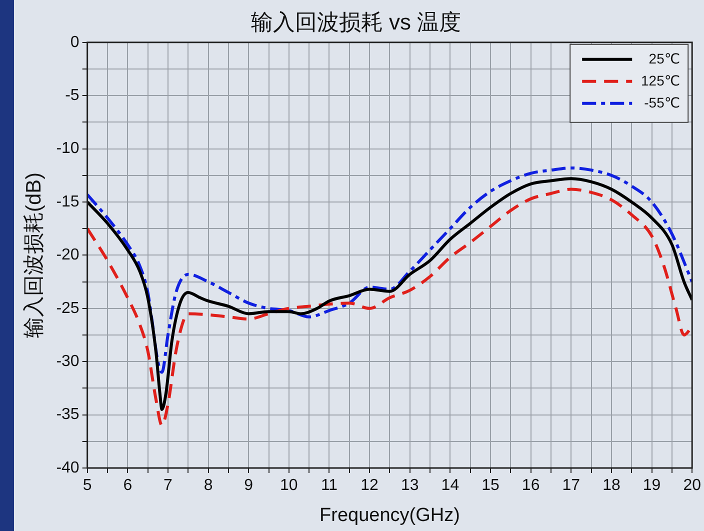  What do you see at coordinates (68, 255) in the screenshot?
I see `y-tick-label: -20` at bounding box center [68, 255].